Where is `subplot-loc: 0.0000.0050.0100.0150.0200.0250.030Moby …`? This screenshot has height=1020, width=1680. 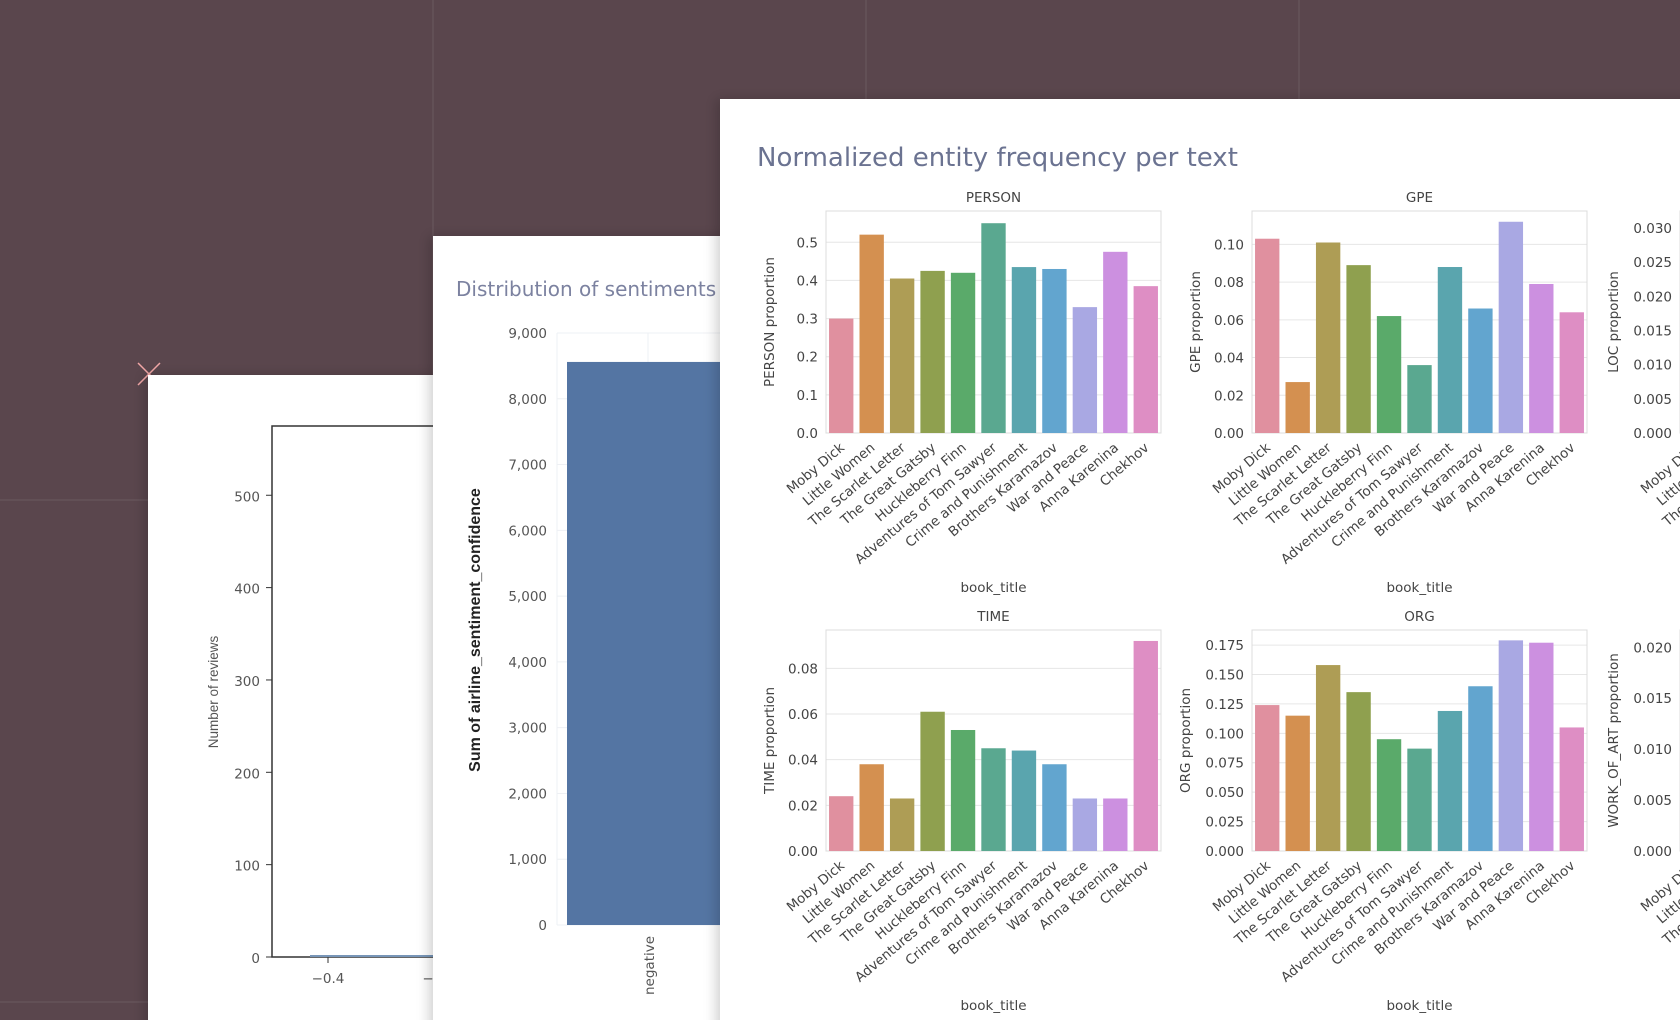
subplot-loc: 0.0000.0050.0100.0150.0200.0250.030Moby … is located at coordinates (1643, 370).